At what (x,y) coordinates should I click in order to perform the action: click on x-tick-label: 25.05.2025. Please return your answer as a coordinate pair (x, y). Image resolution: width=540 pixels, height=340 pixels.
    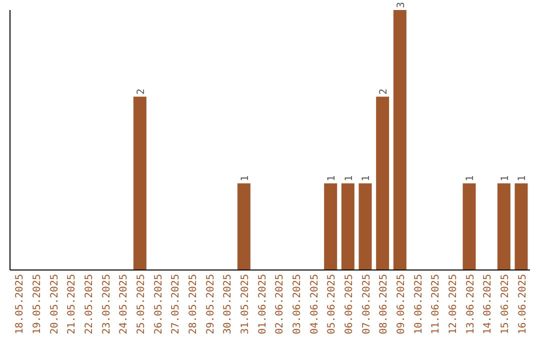
    Looking at the image, I should click on (141, 304).